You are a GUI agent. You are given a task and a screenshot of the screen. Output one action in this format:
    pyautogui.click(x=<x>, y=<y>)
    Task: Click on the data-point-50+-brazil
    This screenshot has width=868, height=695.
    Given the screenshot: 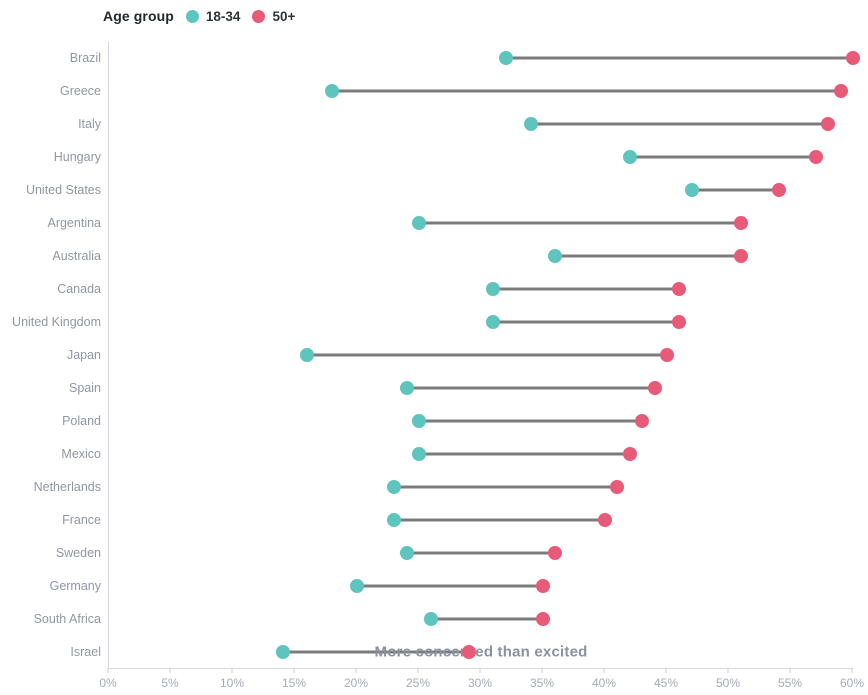 What is the action you would take?
    pyautogui.click(x=853, y=58)
    